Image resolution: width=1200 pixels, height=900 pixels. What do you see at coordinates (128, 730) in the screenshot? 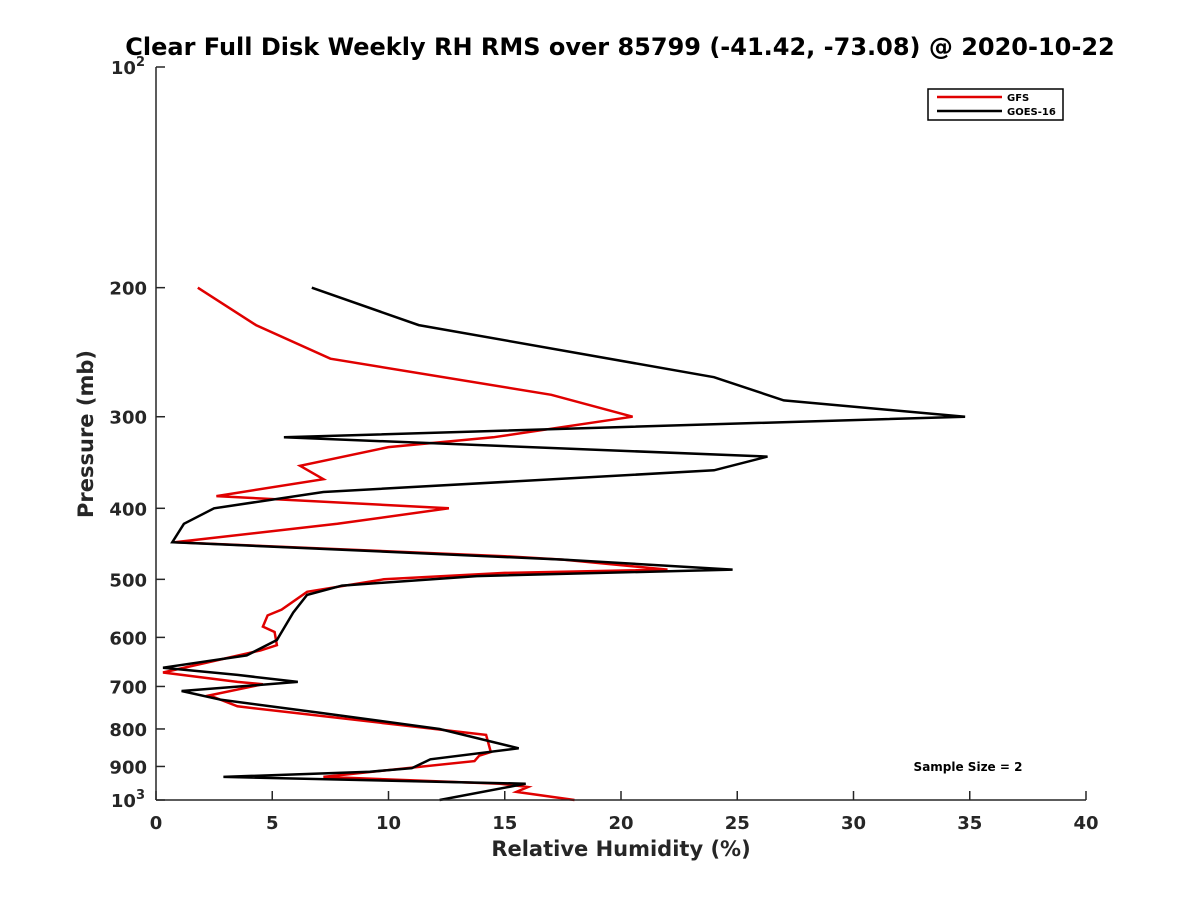
I see `y-tick-label: 800` at bounding box center [128, 730].